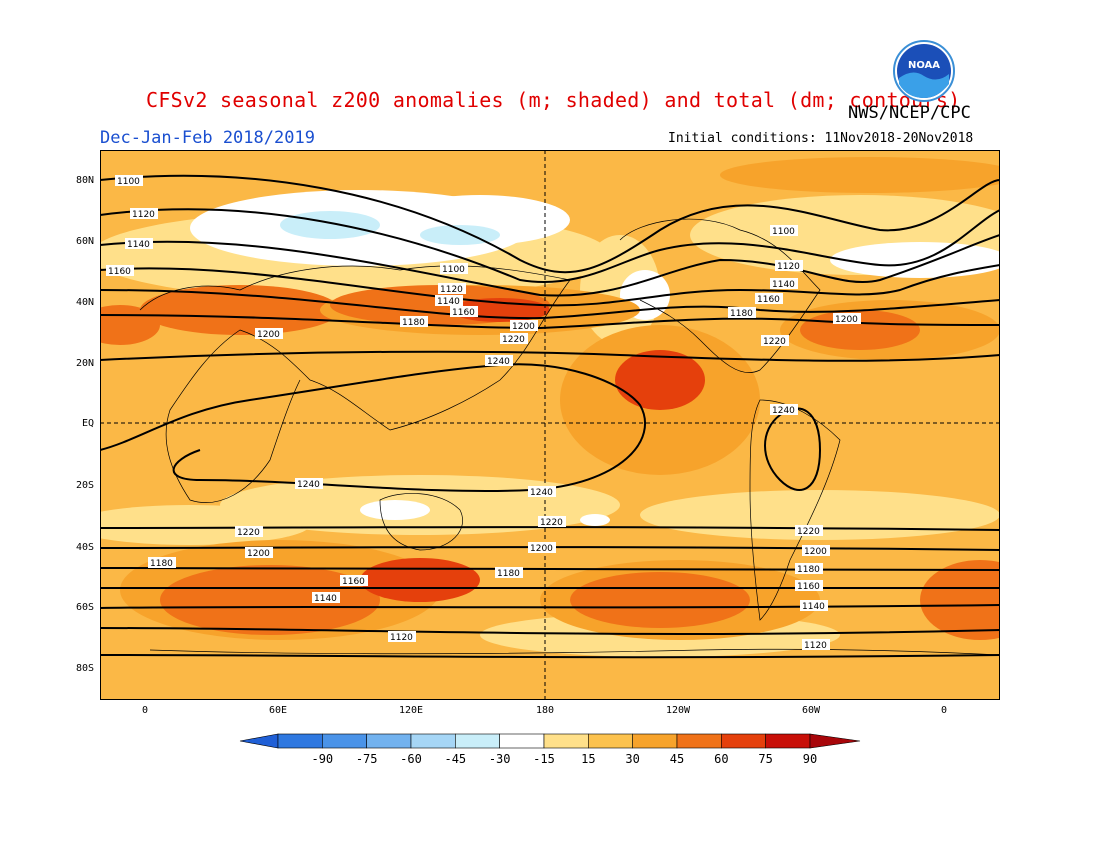  I want to click on colorbar-arrow-high, so click(835, 741).